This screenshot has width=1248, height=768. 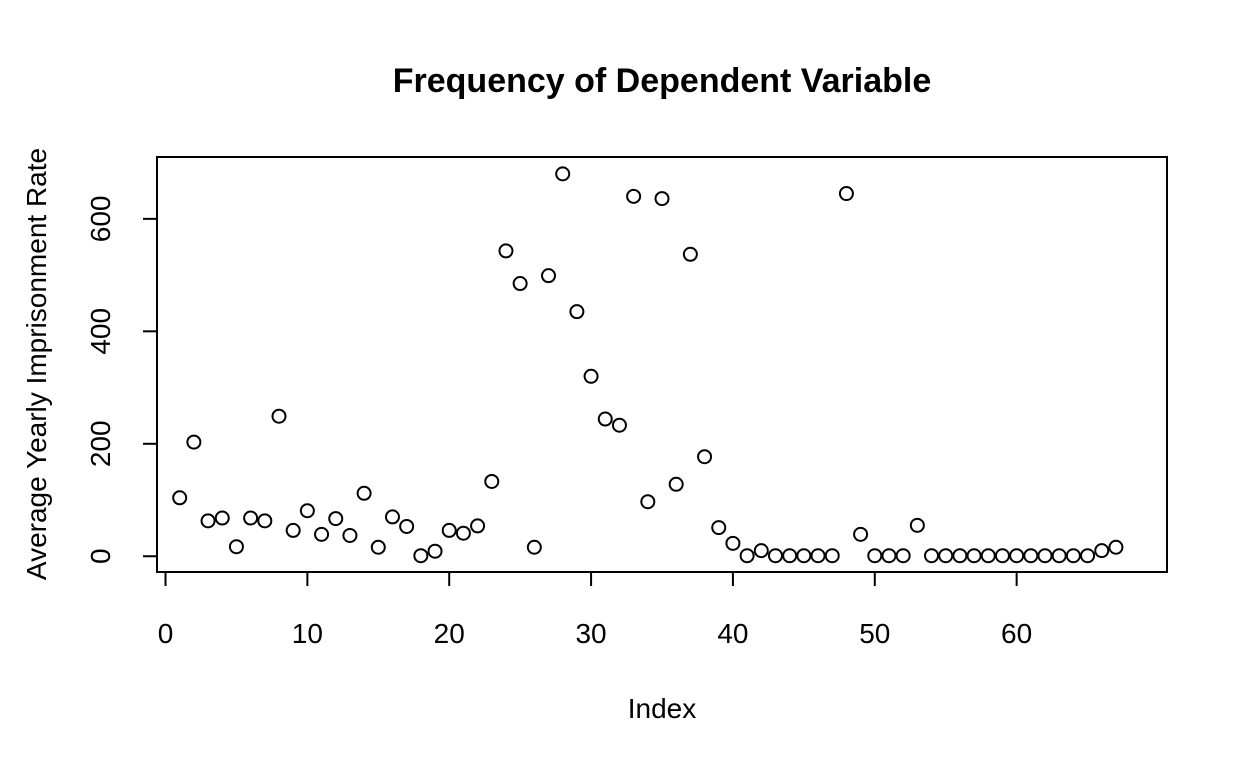 I want to click on x-tick-label: 20, so click(x=449, y=633).